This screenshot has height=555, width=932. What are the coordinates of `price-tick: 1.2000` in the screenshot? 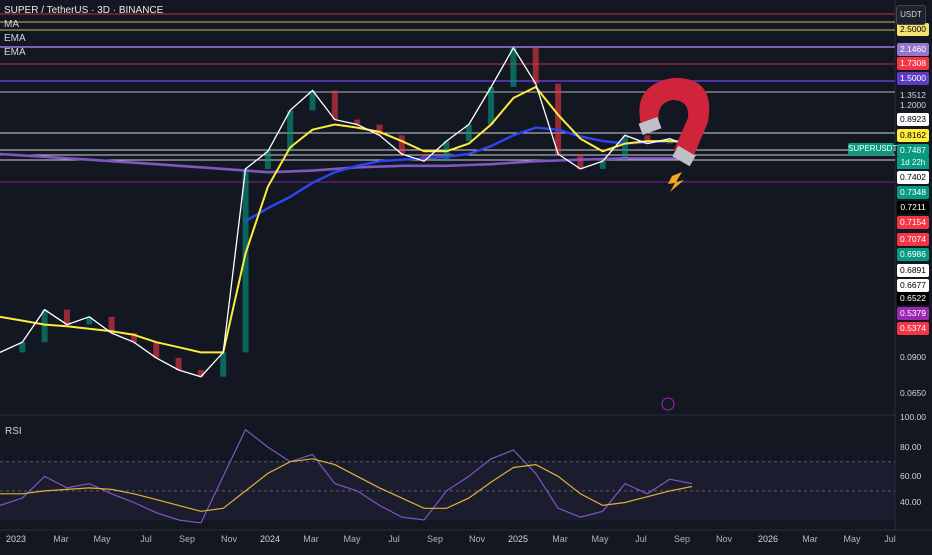 It's located at (913, 105).